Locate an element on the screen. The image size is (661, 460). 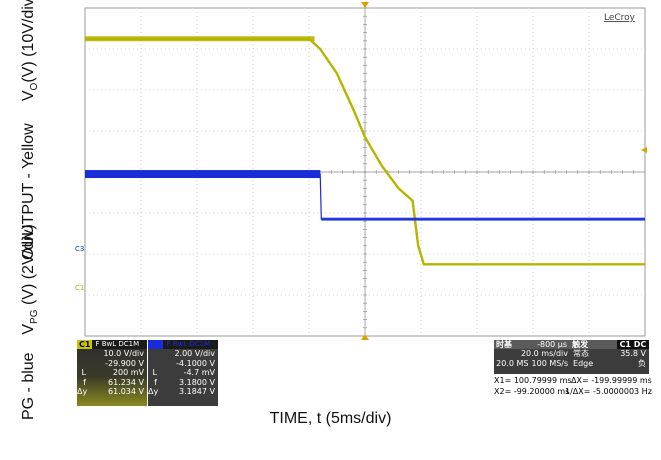
ch3-badge: C3 is located at coordinates (156, 345).